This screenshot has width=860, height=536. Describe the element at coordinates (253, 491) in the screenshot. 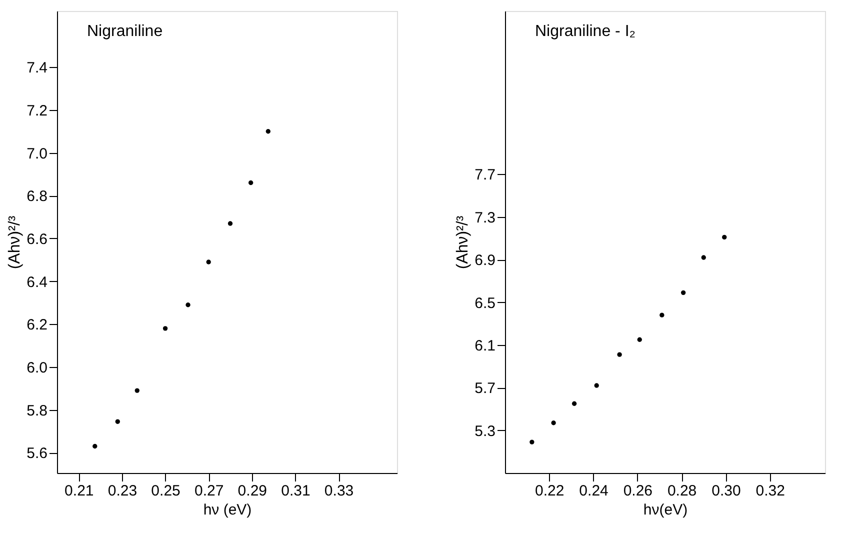

I see `x-tick-label: 0.29` at that location.